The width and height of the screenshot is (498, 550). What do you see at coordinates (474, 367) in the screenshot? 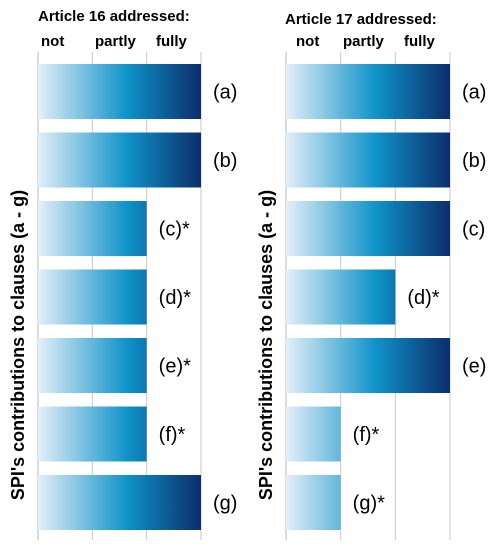
I see `bar-label: (e)` at bounding box center [474, 367].